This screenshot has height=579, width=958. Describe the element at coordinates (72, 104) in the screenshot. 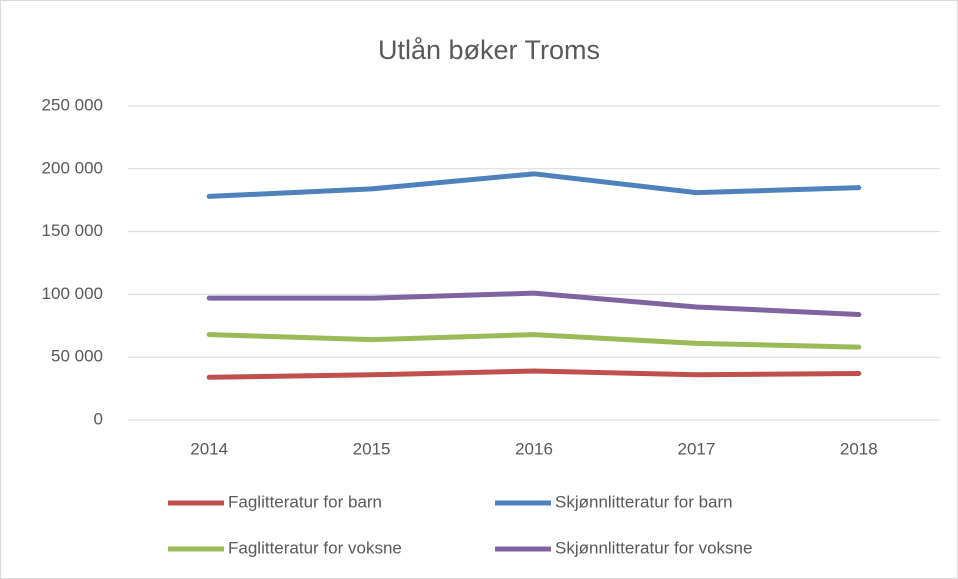

I see `y-tick-label: 250 000` at that location.